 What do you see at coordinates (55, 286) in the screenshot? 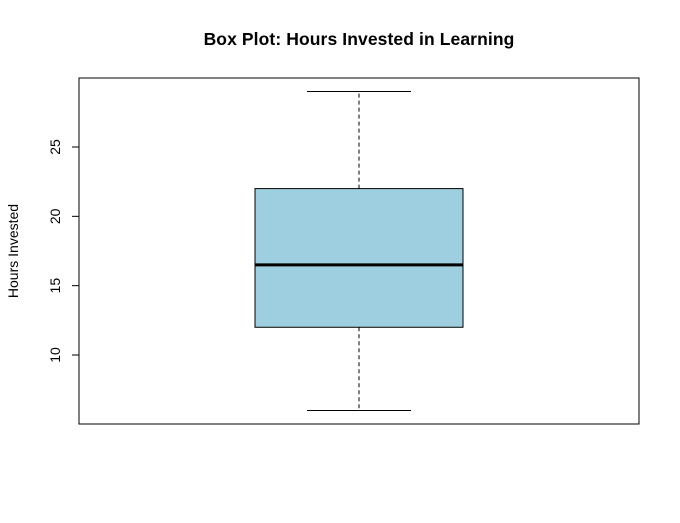
I see `y-tick-label: 15` at bounding box center [55, 286].